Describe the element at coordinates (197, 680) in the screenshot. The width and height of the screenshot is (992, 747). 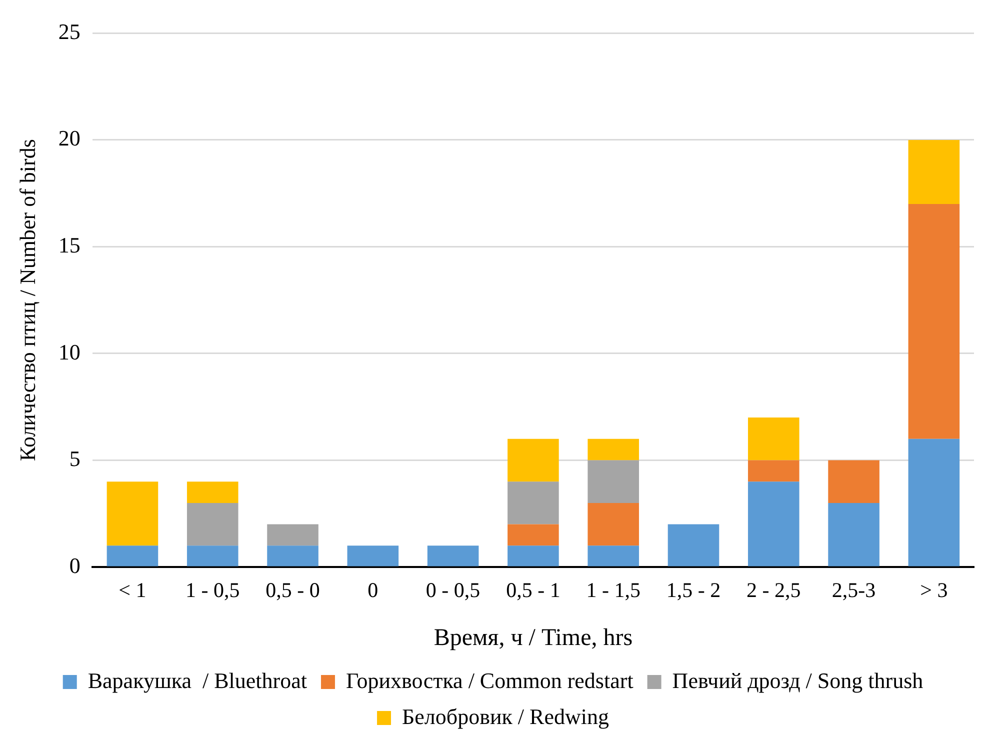
I see `legend-label: Варакушка / Bluethroat` at that location.